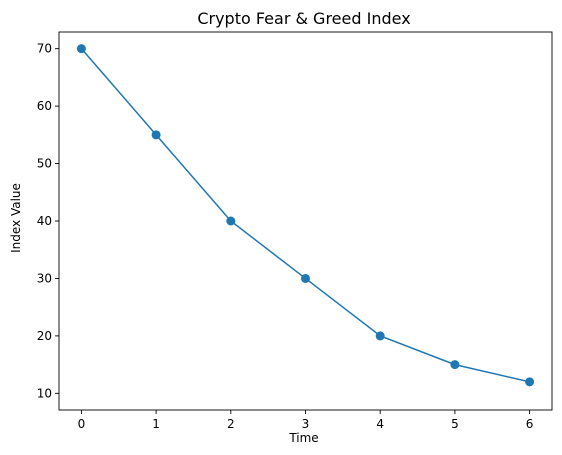  I want to click on y-tick-label: 10, so click(44, 393).